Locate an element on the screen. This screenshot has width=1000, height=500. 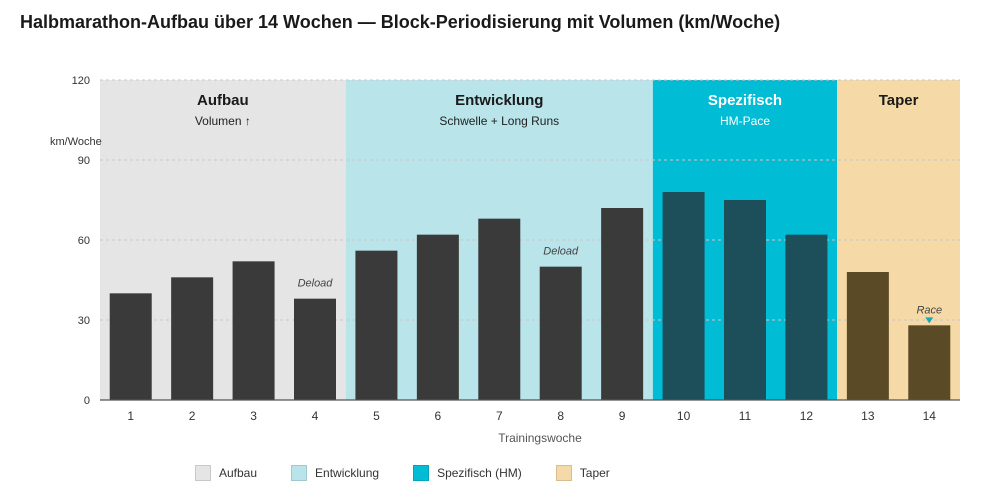
annotation-race-week-14: Race is located at coordinates (929, 310).